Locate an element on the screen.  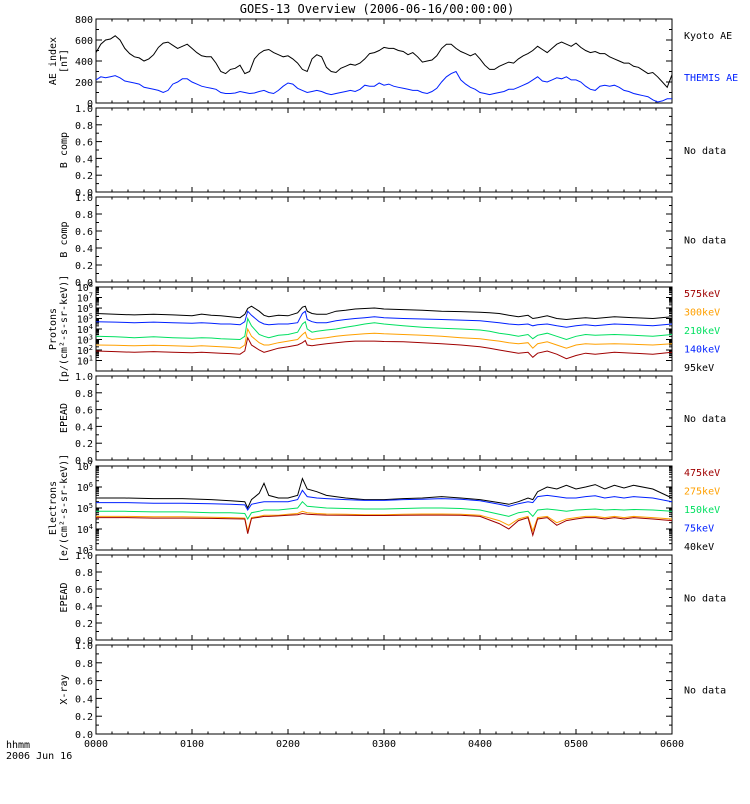
panel-5: 0.0 0.2 0.4 0.6 0.8 1.0 EPEAD No data is located at coordinates (392, 419).